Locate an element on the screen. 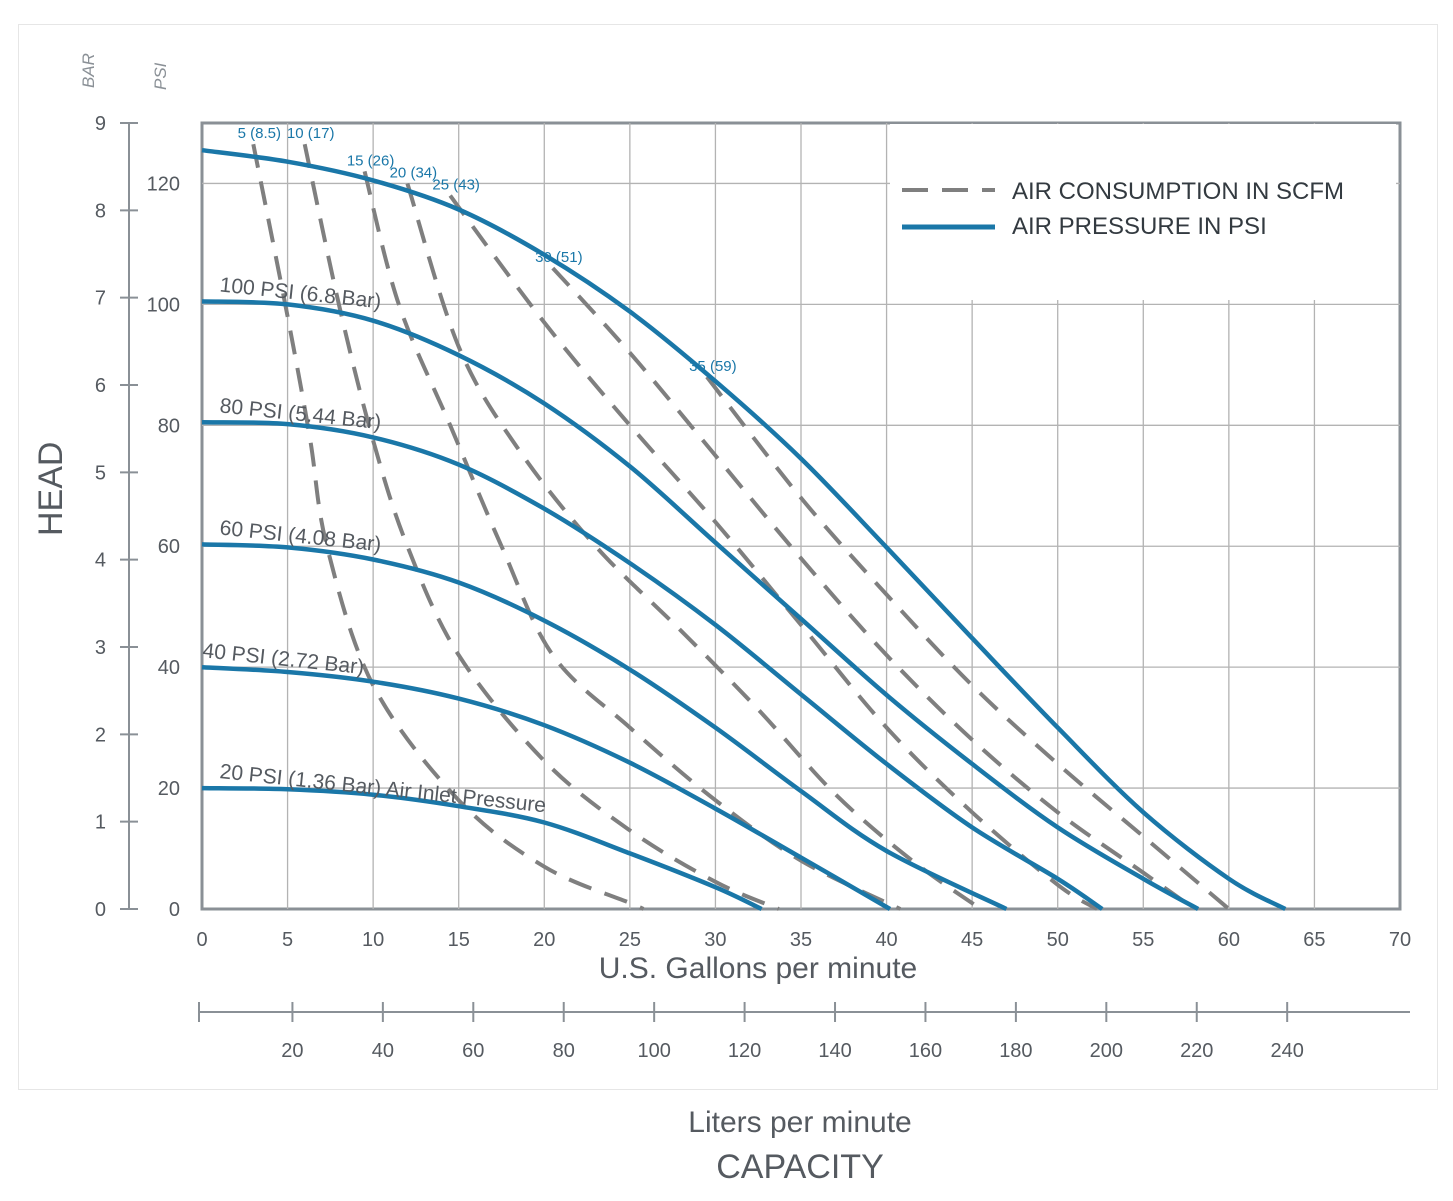 The image size is (1453, 1201). bar-tick-label: 8 is located at coordinates (100, 211).